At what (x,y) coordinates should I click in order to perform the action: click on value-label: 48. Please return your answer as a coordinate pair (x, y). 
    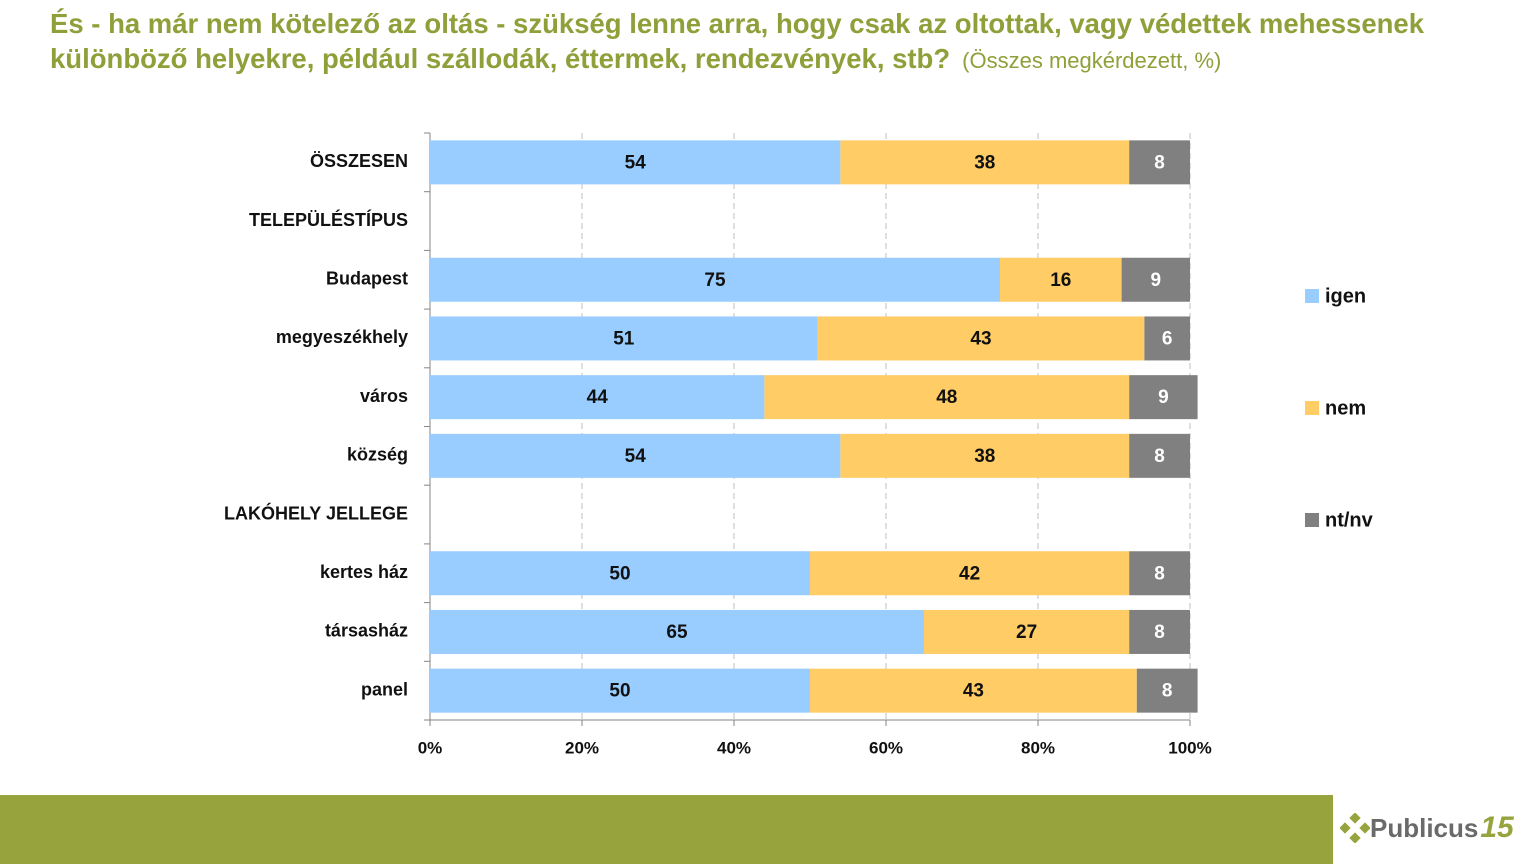
    Looking at the image, I should click on (946, 397).